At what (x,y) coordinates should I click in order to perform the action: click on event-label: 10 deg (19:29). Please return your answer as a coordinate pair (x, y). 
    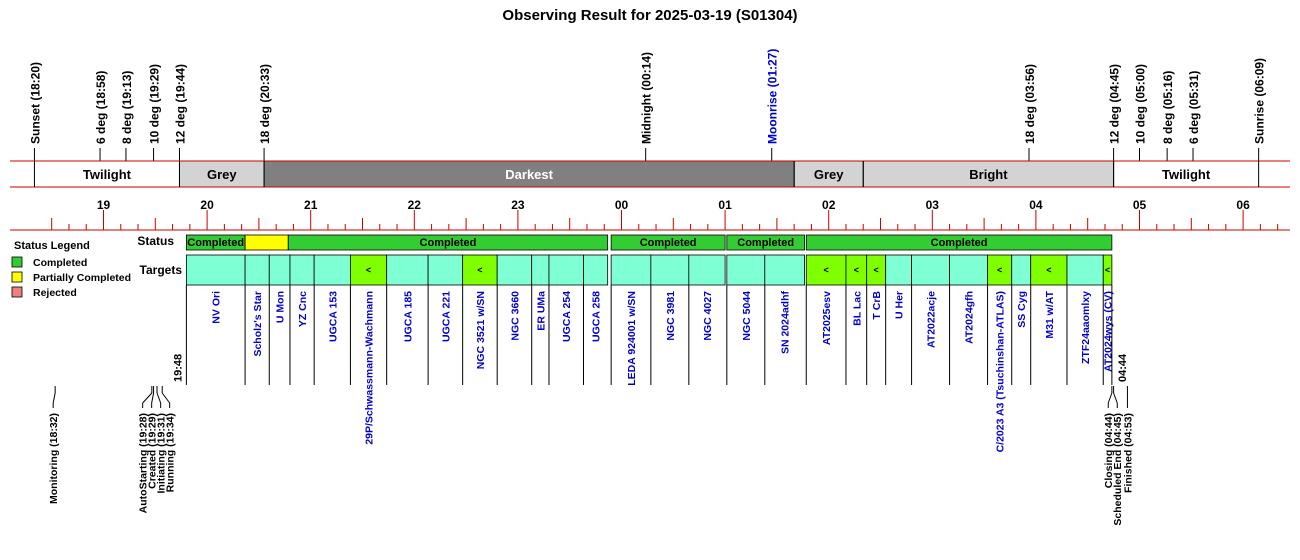
    Looking at the image, I should click on (155, 104).